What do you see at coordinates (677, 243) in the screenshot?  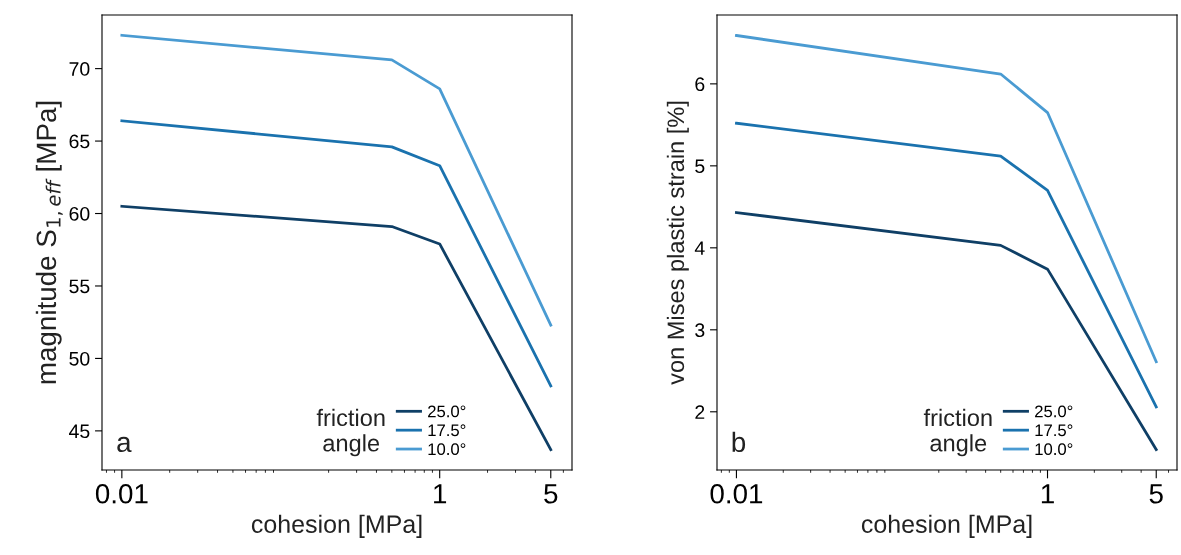 I see `y-axis-title: von Mises plastic strain [%]` at bounding box center [677, 243].